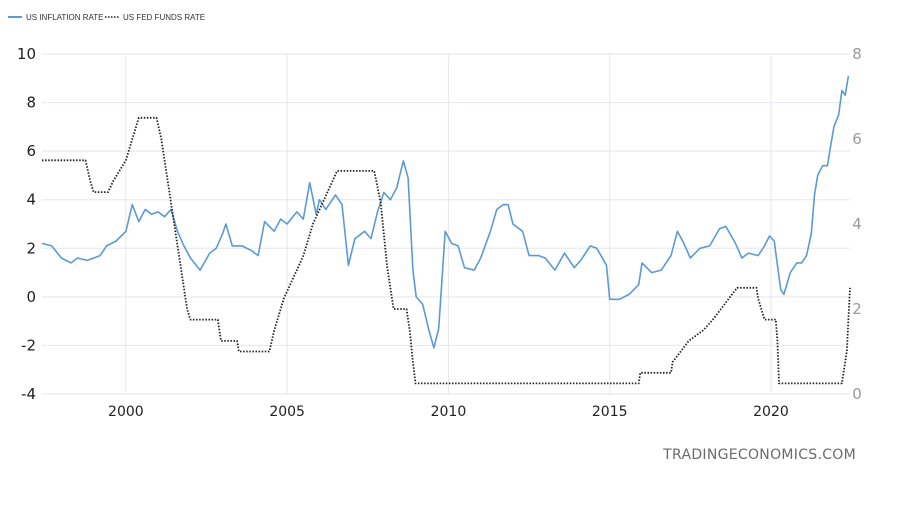  Describe the element at coordinates (31, 151) in the screenshot. I see `y-tick-label-left: 6` at that location.